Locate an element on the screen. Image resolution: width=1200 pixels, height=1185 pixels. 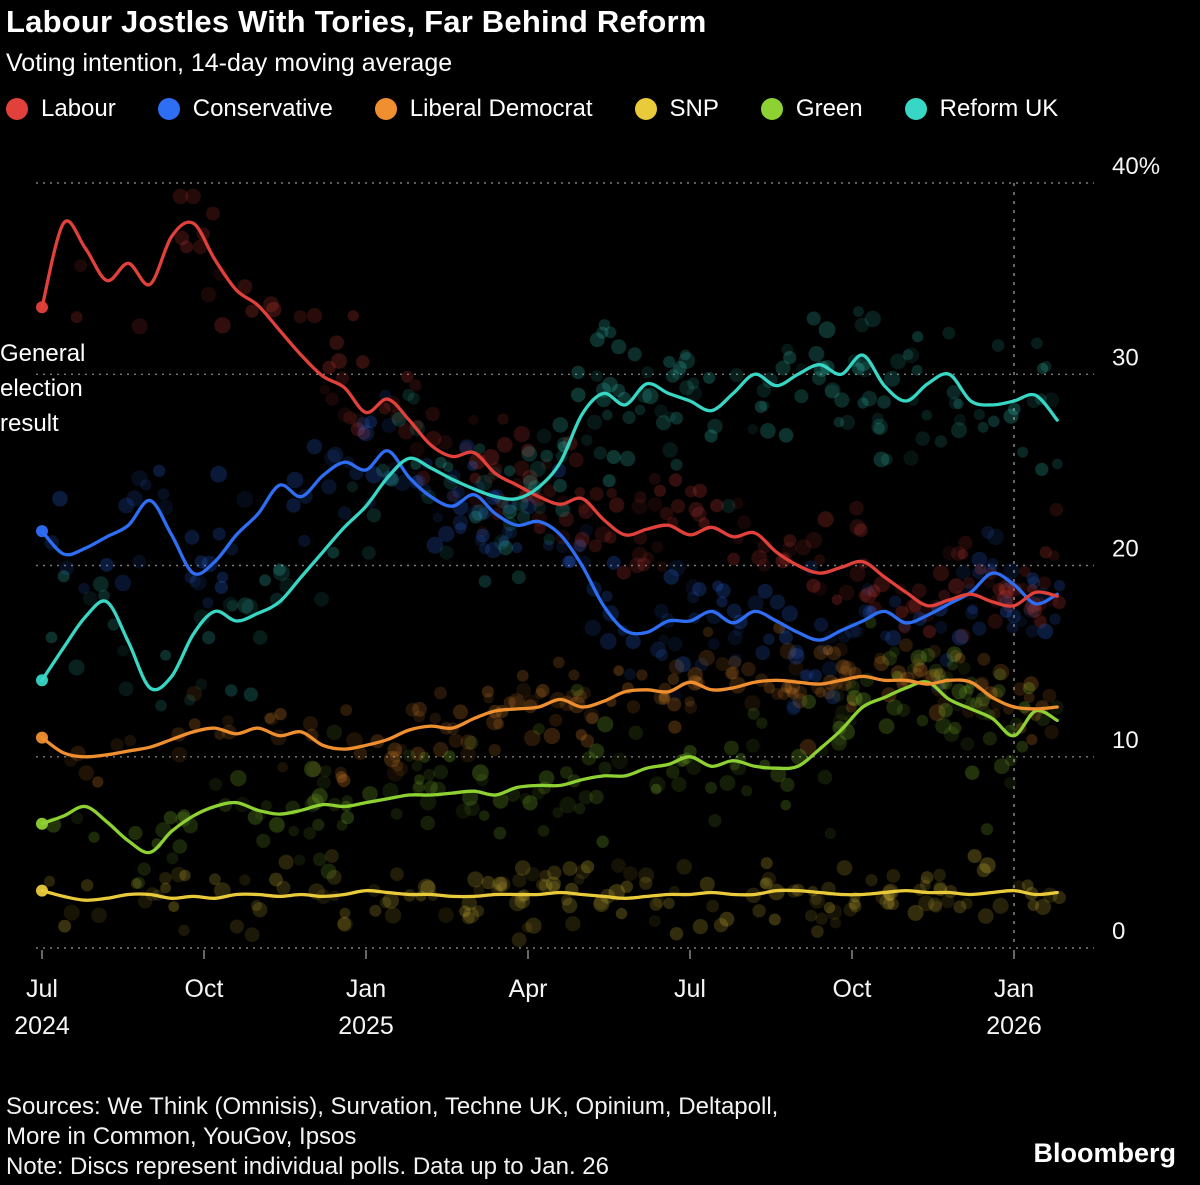
legend-label-conservative: Conservative is located at coordinates (262, 108).